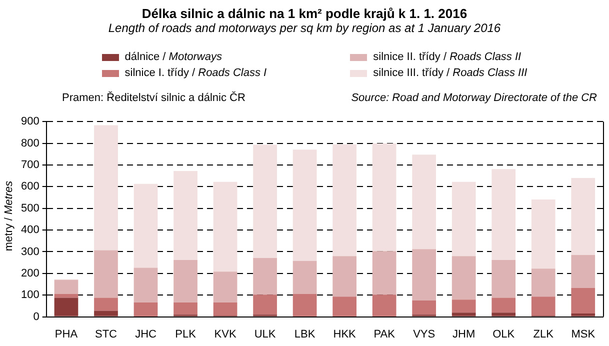  Describe the element at coordinates (447, 57) in the screenshot. I see `legend-label: silnice II. třídy / Roads Class II` at that location.